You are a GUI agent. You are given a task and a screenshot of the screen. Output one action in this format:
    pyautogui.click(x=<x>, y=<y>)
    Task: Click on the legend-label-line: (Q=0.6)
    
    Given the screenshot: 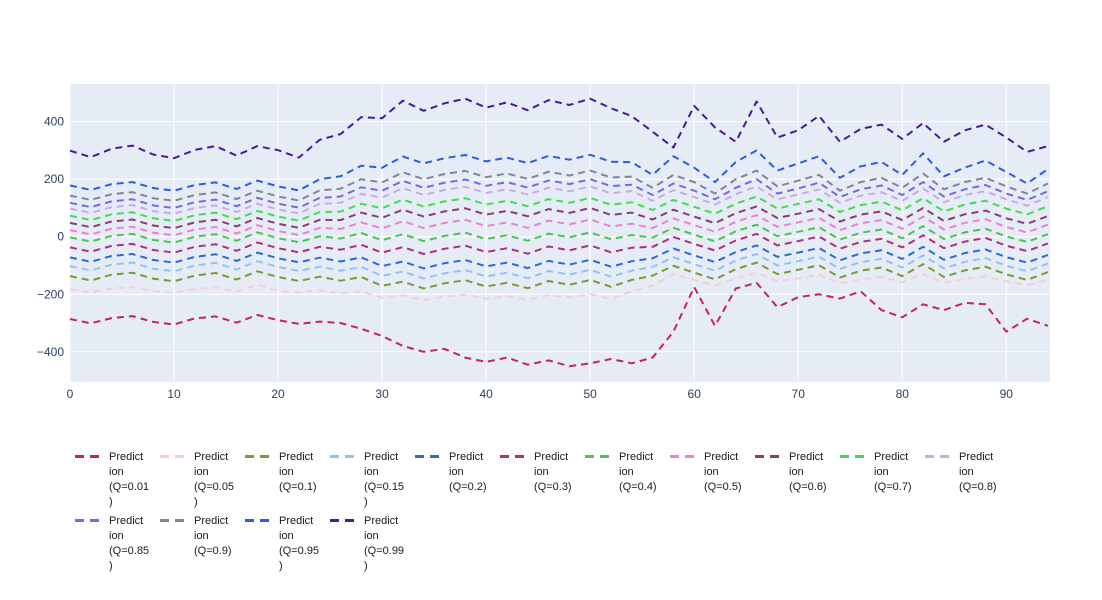 What is the action you would take?
    pyautogui.click(x=808, y=487)
    